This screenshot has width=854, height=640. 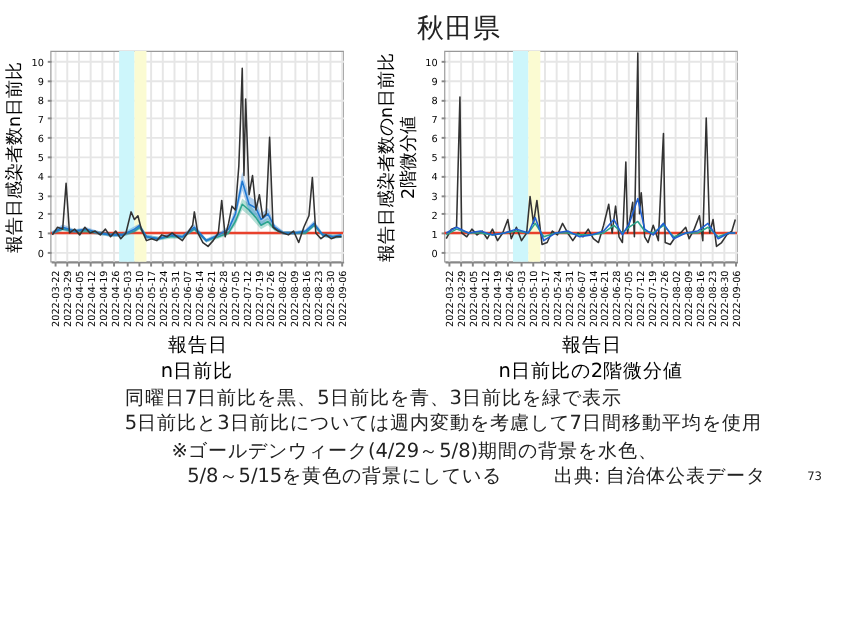 What do you see at coordinates (345, 476) in the screenshot?
I see `text: 5/8～5/15を黄色の背景にしている` at bounding box center [345, 476].